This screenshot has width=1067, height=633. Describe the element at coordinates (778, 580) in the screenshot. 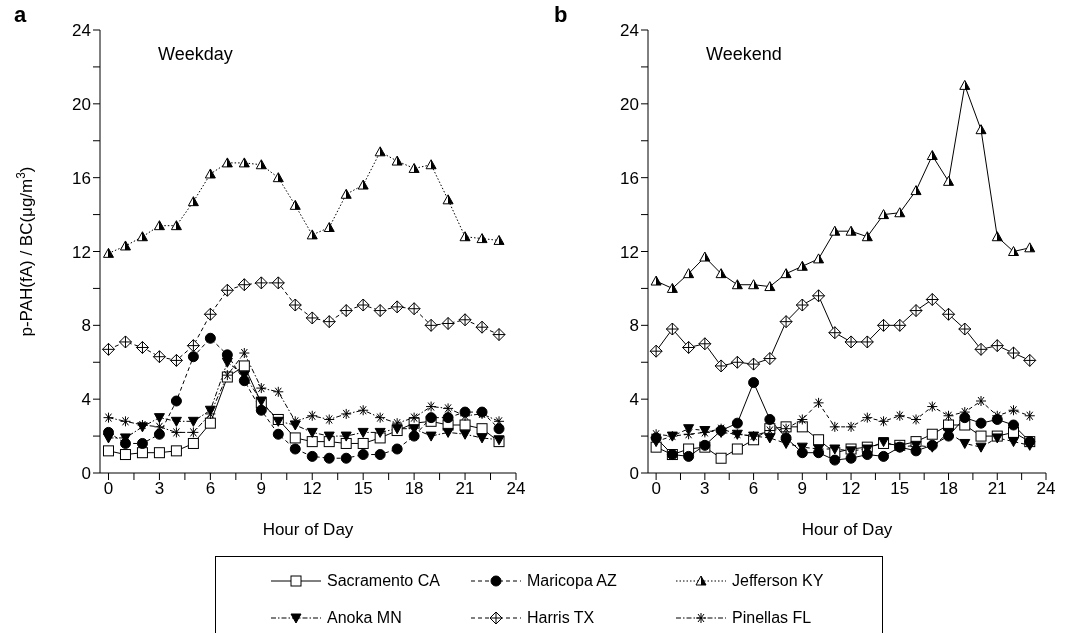

I see `legend-label: Jefferson KY` at that location.